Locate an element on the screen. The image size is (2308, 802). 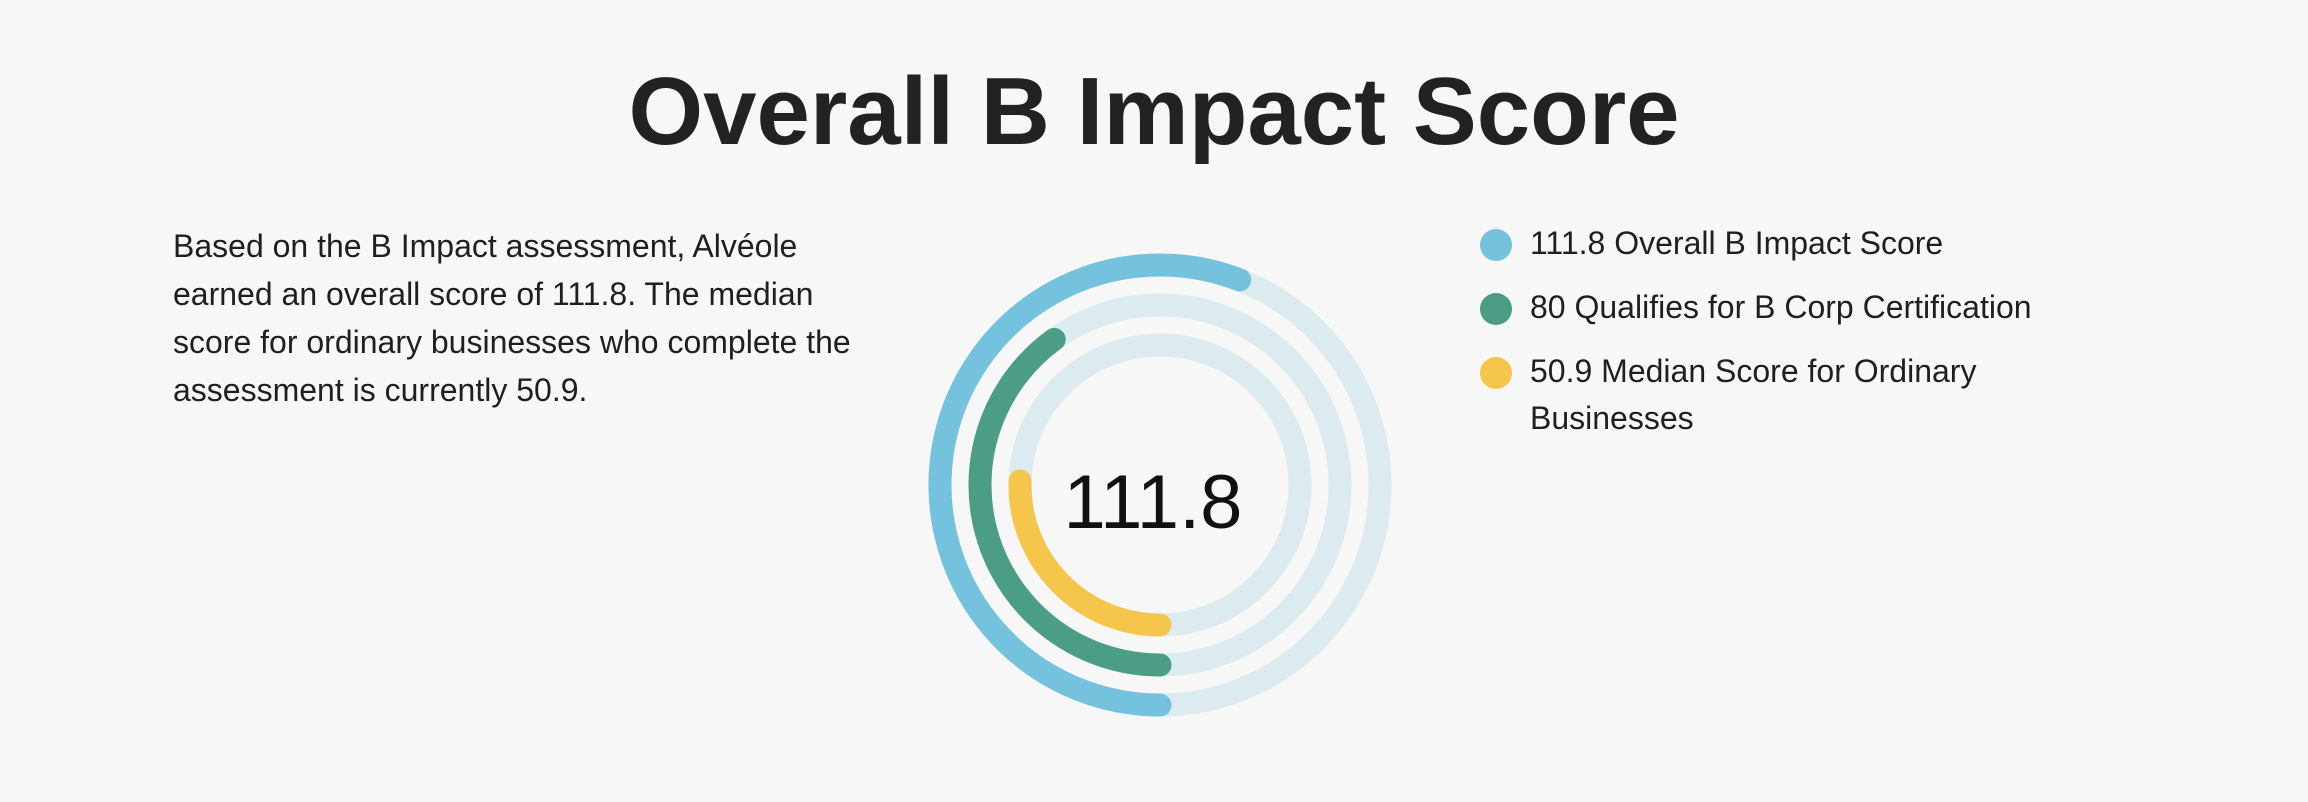
chart-rings is located at coordinates (1160, 485).